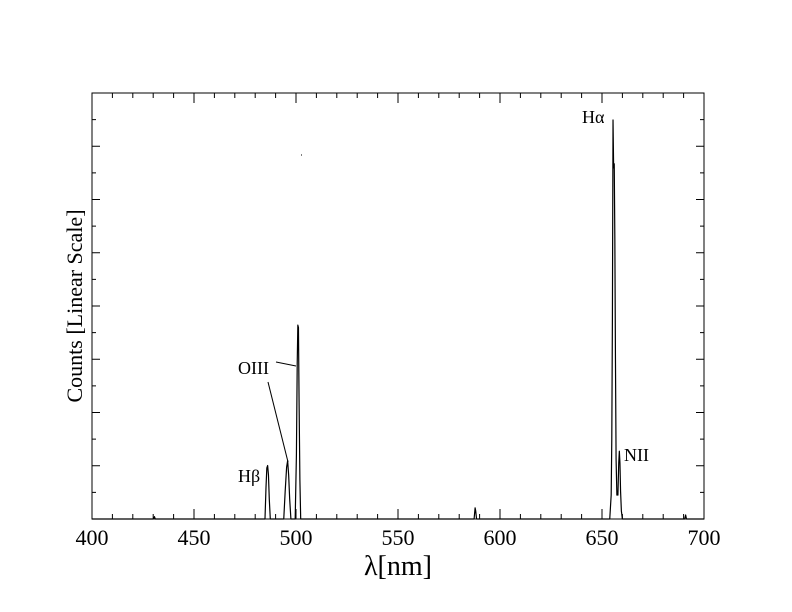 This screenshot has height=612, width=792. Describe the element at coordinates (194, 537) in the screenshot. I see `x-tick-label: 450` at that location.